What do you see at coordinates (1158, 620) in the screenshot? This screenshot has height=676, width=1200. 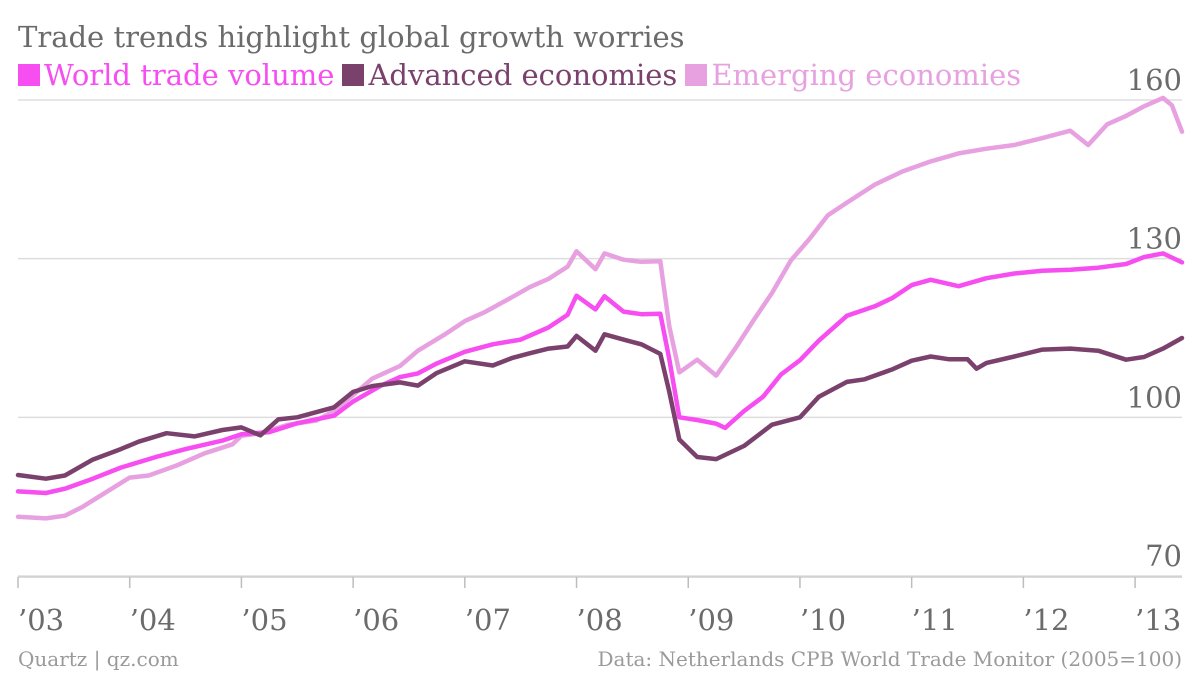 I see `x-tick-label-2013: ’13` at bounding box center [1158, 620].